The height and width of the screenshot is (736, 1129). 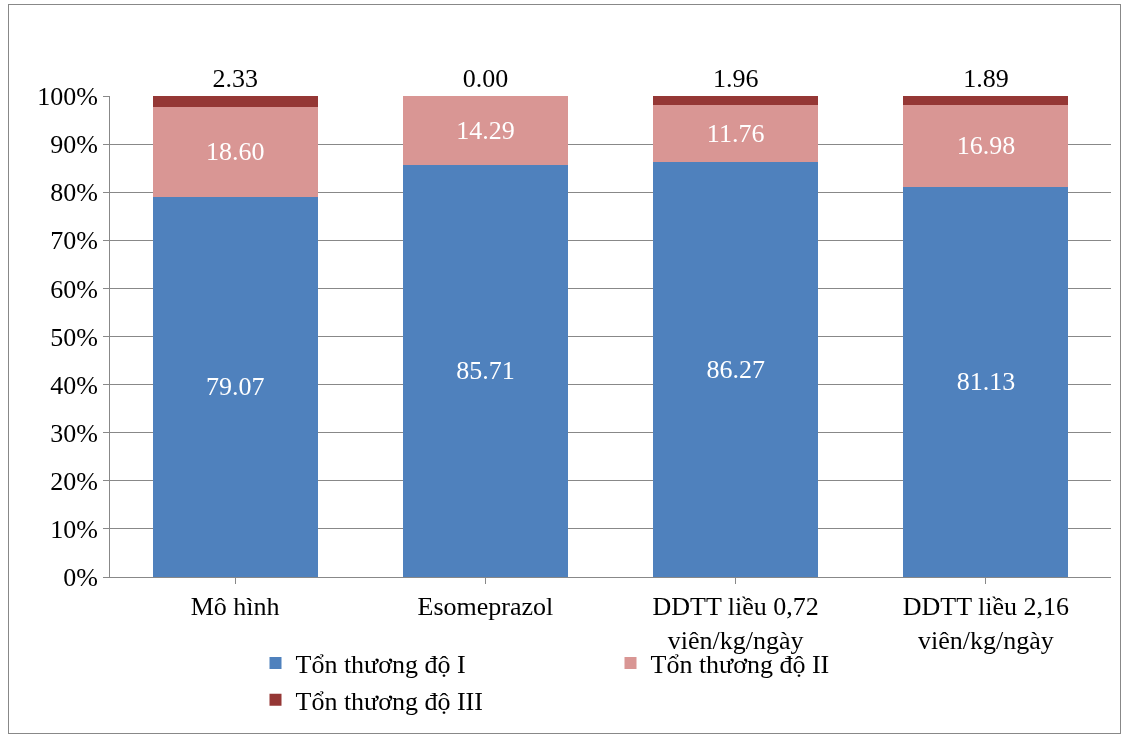 I want to click on data-label: 14.29, so click(x=485, y=130).